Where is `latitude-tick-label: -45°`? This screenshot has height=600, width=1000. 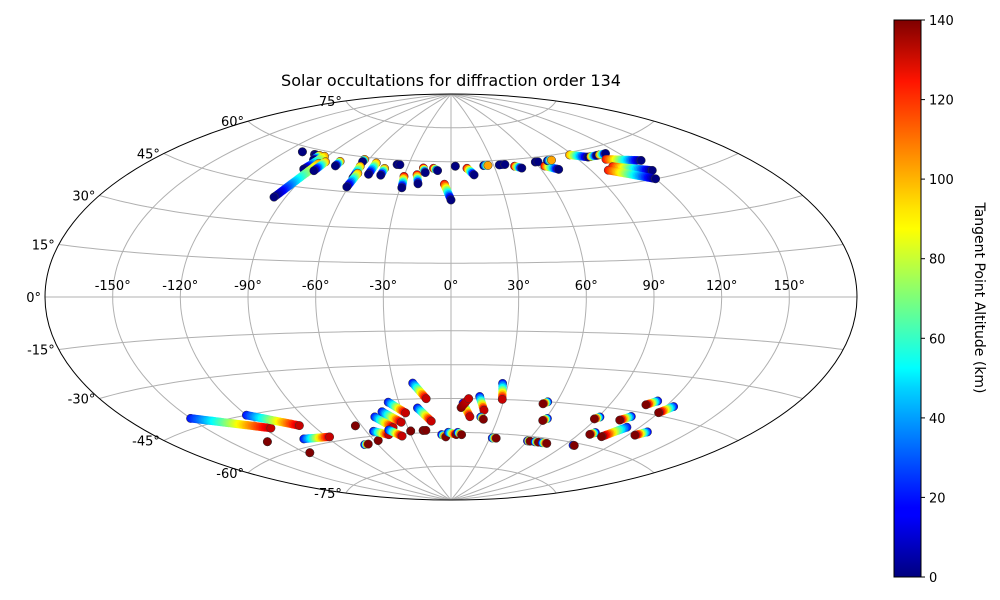 latitude-tick-label: -45° is located at coordinates (146, 442).